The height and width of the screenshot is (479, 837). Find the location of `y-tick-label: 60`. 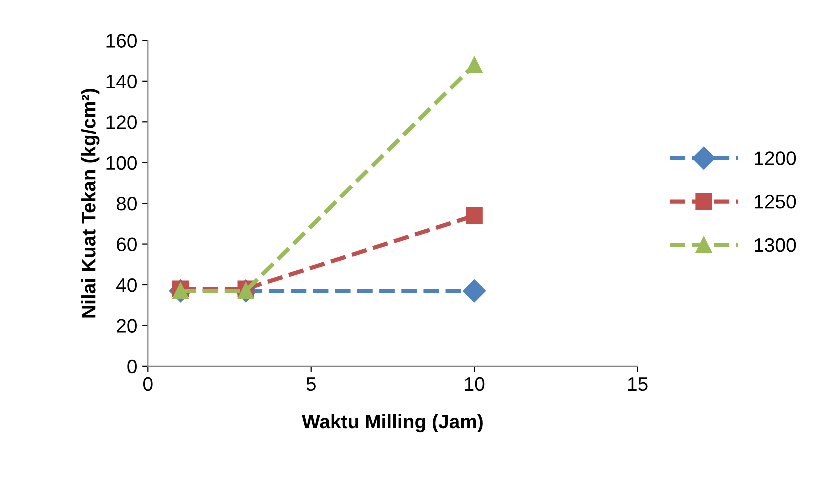

y-tick-label: 60 is located at coordinates (127, 245).